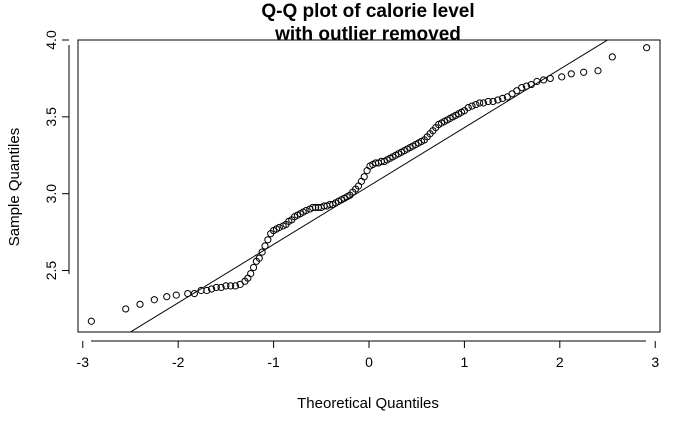 The width and height of the screenshot is (700, 432). What do you see at coordinates (367, 11) in the screenshot?
I see `chart-title-line-1: Q-Q plot of calorie level` at bounding box center [367, 11].